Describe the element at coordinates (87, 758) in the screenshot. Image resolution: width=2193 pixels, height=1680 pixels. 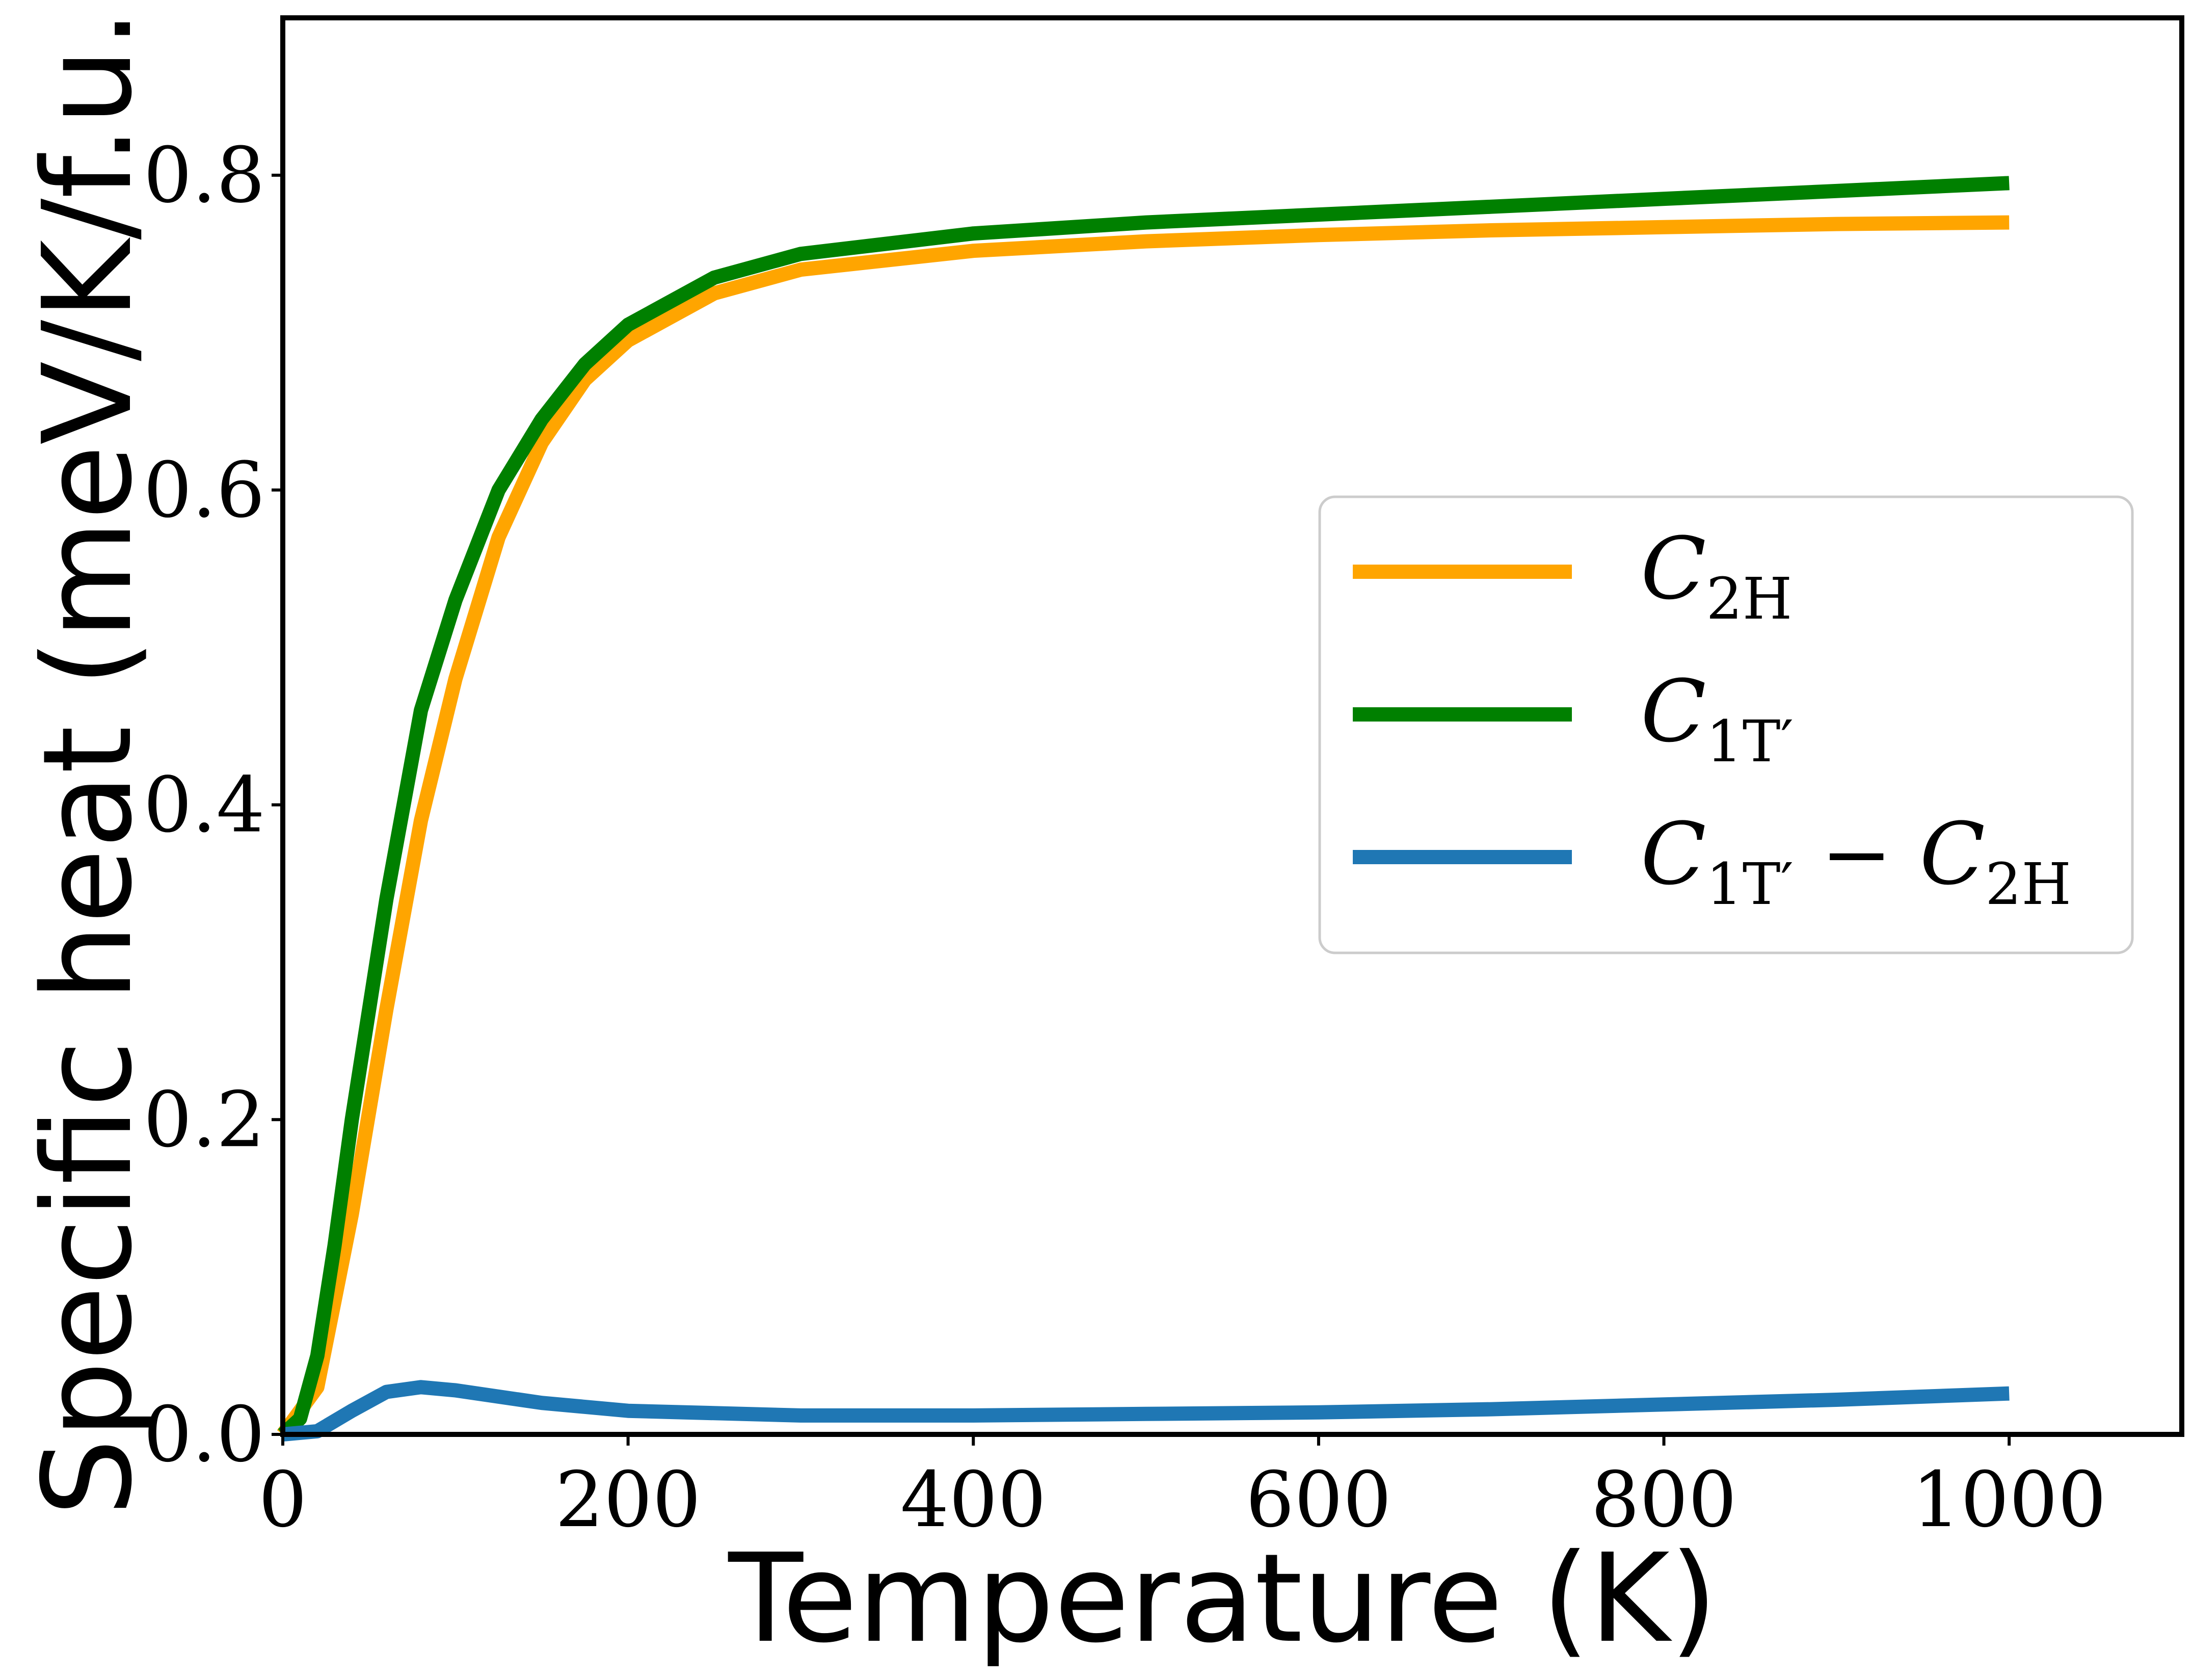
I see `y-axis-title: Specific heat (meV/K/f.u.)` at that location.